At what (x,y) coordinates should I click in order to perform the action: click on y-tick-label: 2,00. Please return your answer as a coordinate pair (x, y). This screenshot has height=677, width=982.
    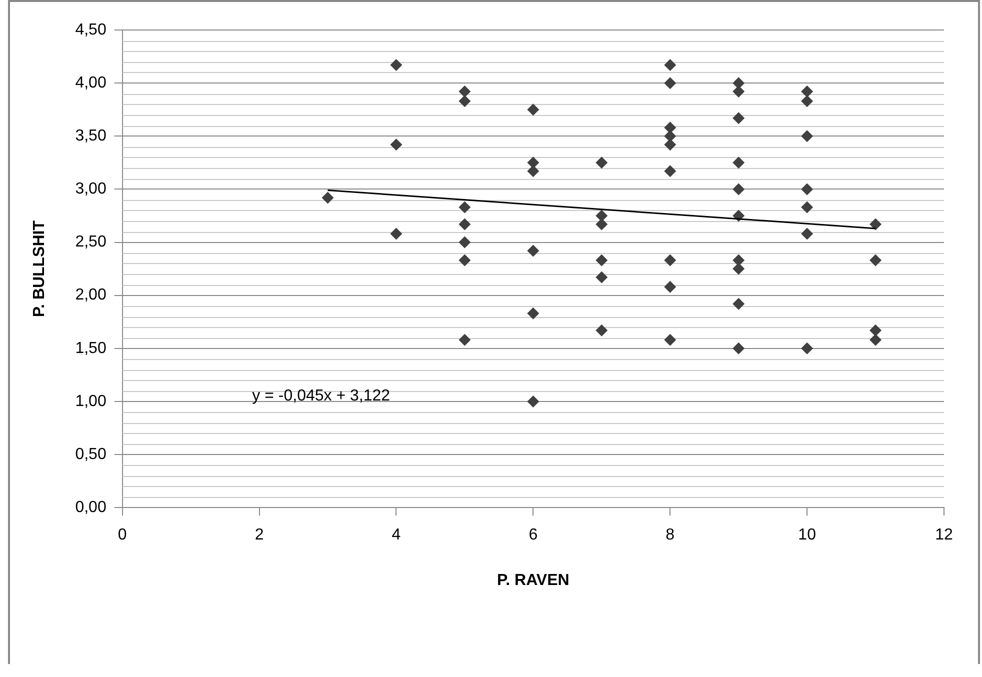
    Looking at the image, I should click on (90, 295).